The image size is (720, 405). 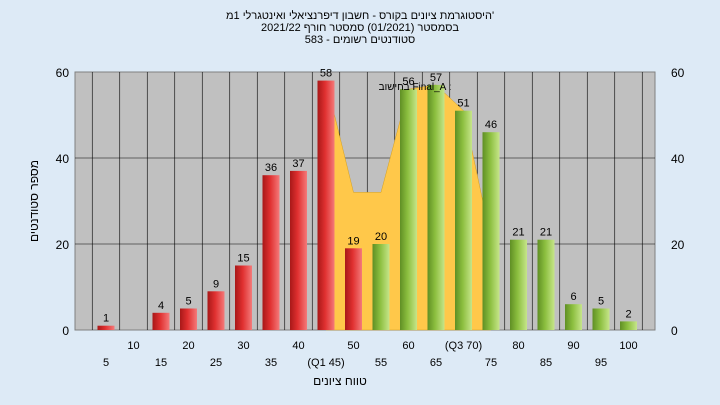 What do you see at coordinates (326, 205) in the screenshot?
I see `bar-Q145` at bounding box center [326, 205].